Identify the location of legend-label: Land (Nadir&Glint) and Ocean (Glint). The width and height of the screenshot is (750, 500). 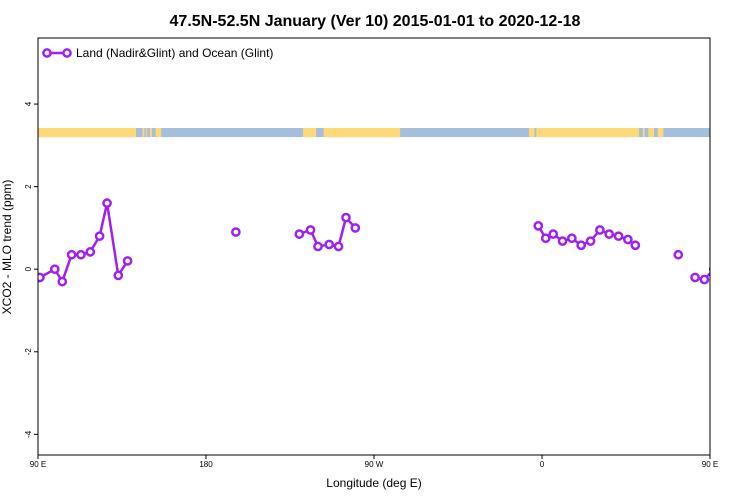
(174, 53).